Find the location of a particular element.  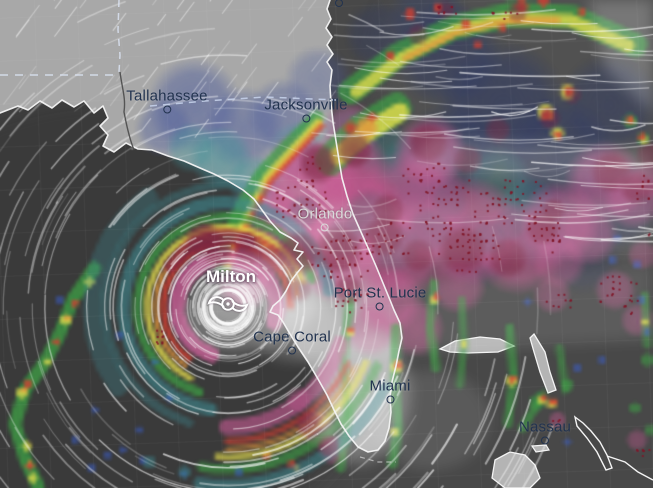

hurricane-icon is located at coordinates (228, 304).